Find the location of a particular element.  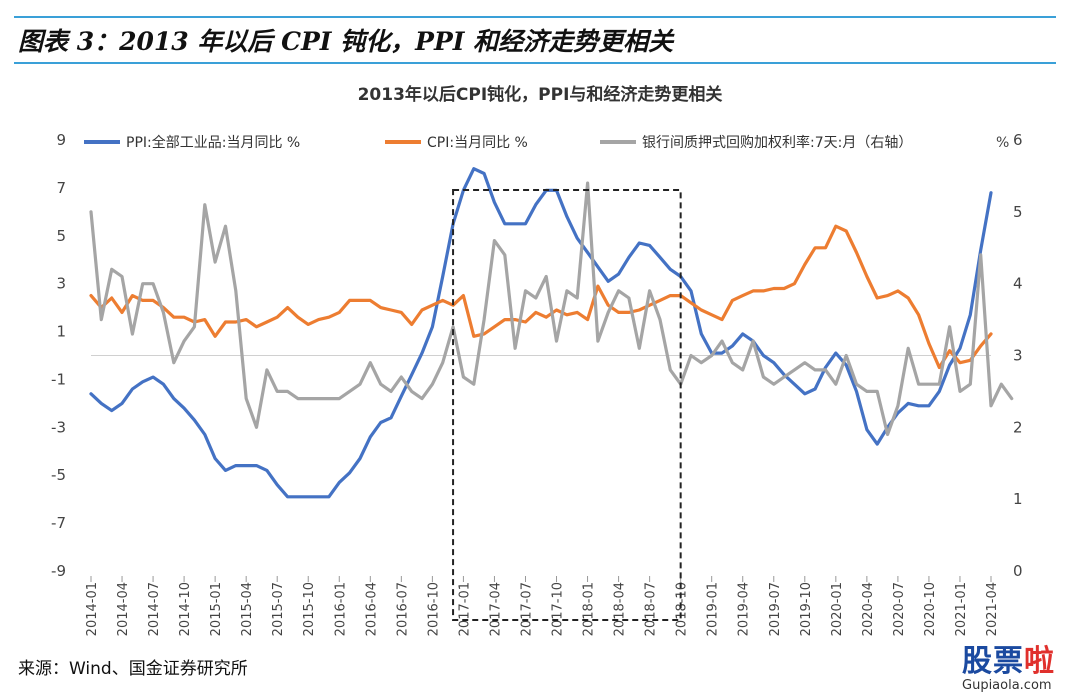

x-axis-tick-label: 2015-07 is located at coordinates (278, 609).